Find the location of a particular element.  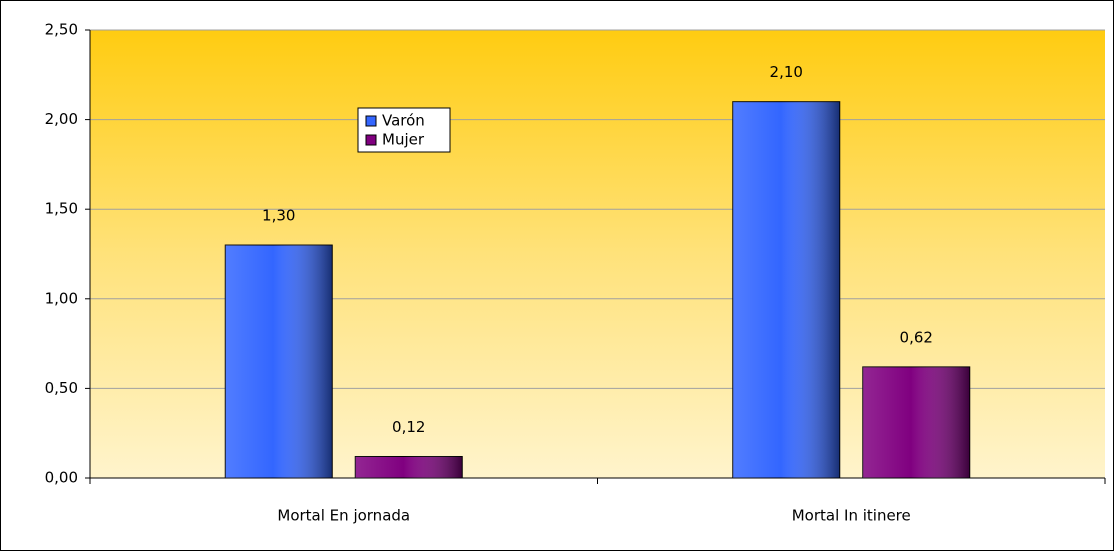

y-tick-label: 1,00 is located at coordinates (61, 298).